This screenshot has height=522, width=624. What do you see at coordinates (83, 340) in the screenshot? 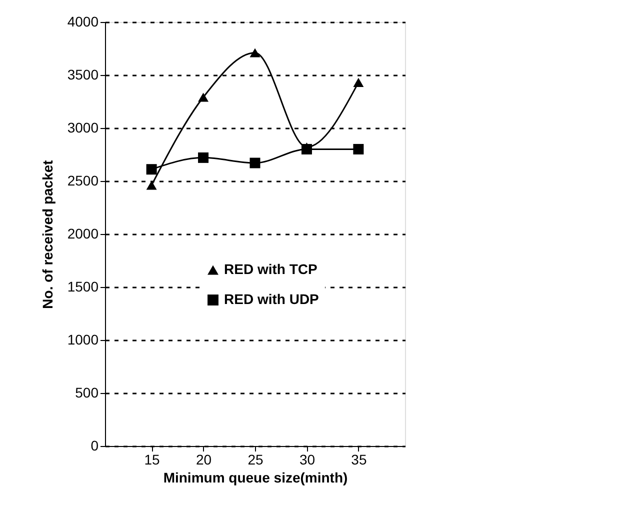
I see `y-tick-label: 1000` at bounding box center [83, 340].